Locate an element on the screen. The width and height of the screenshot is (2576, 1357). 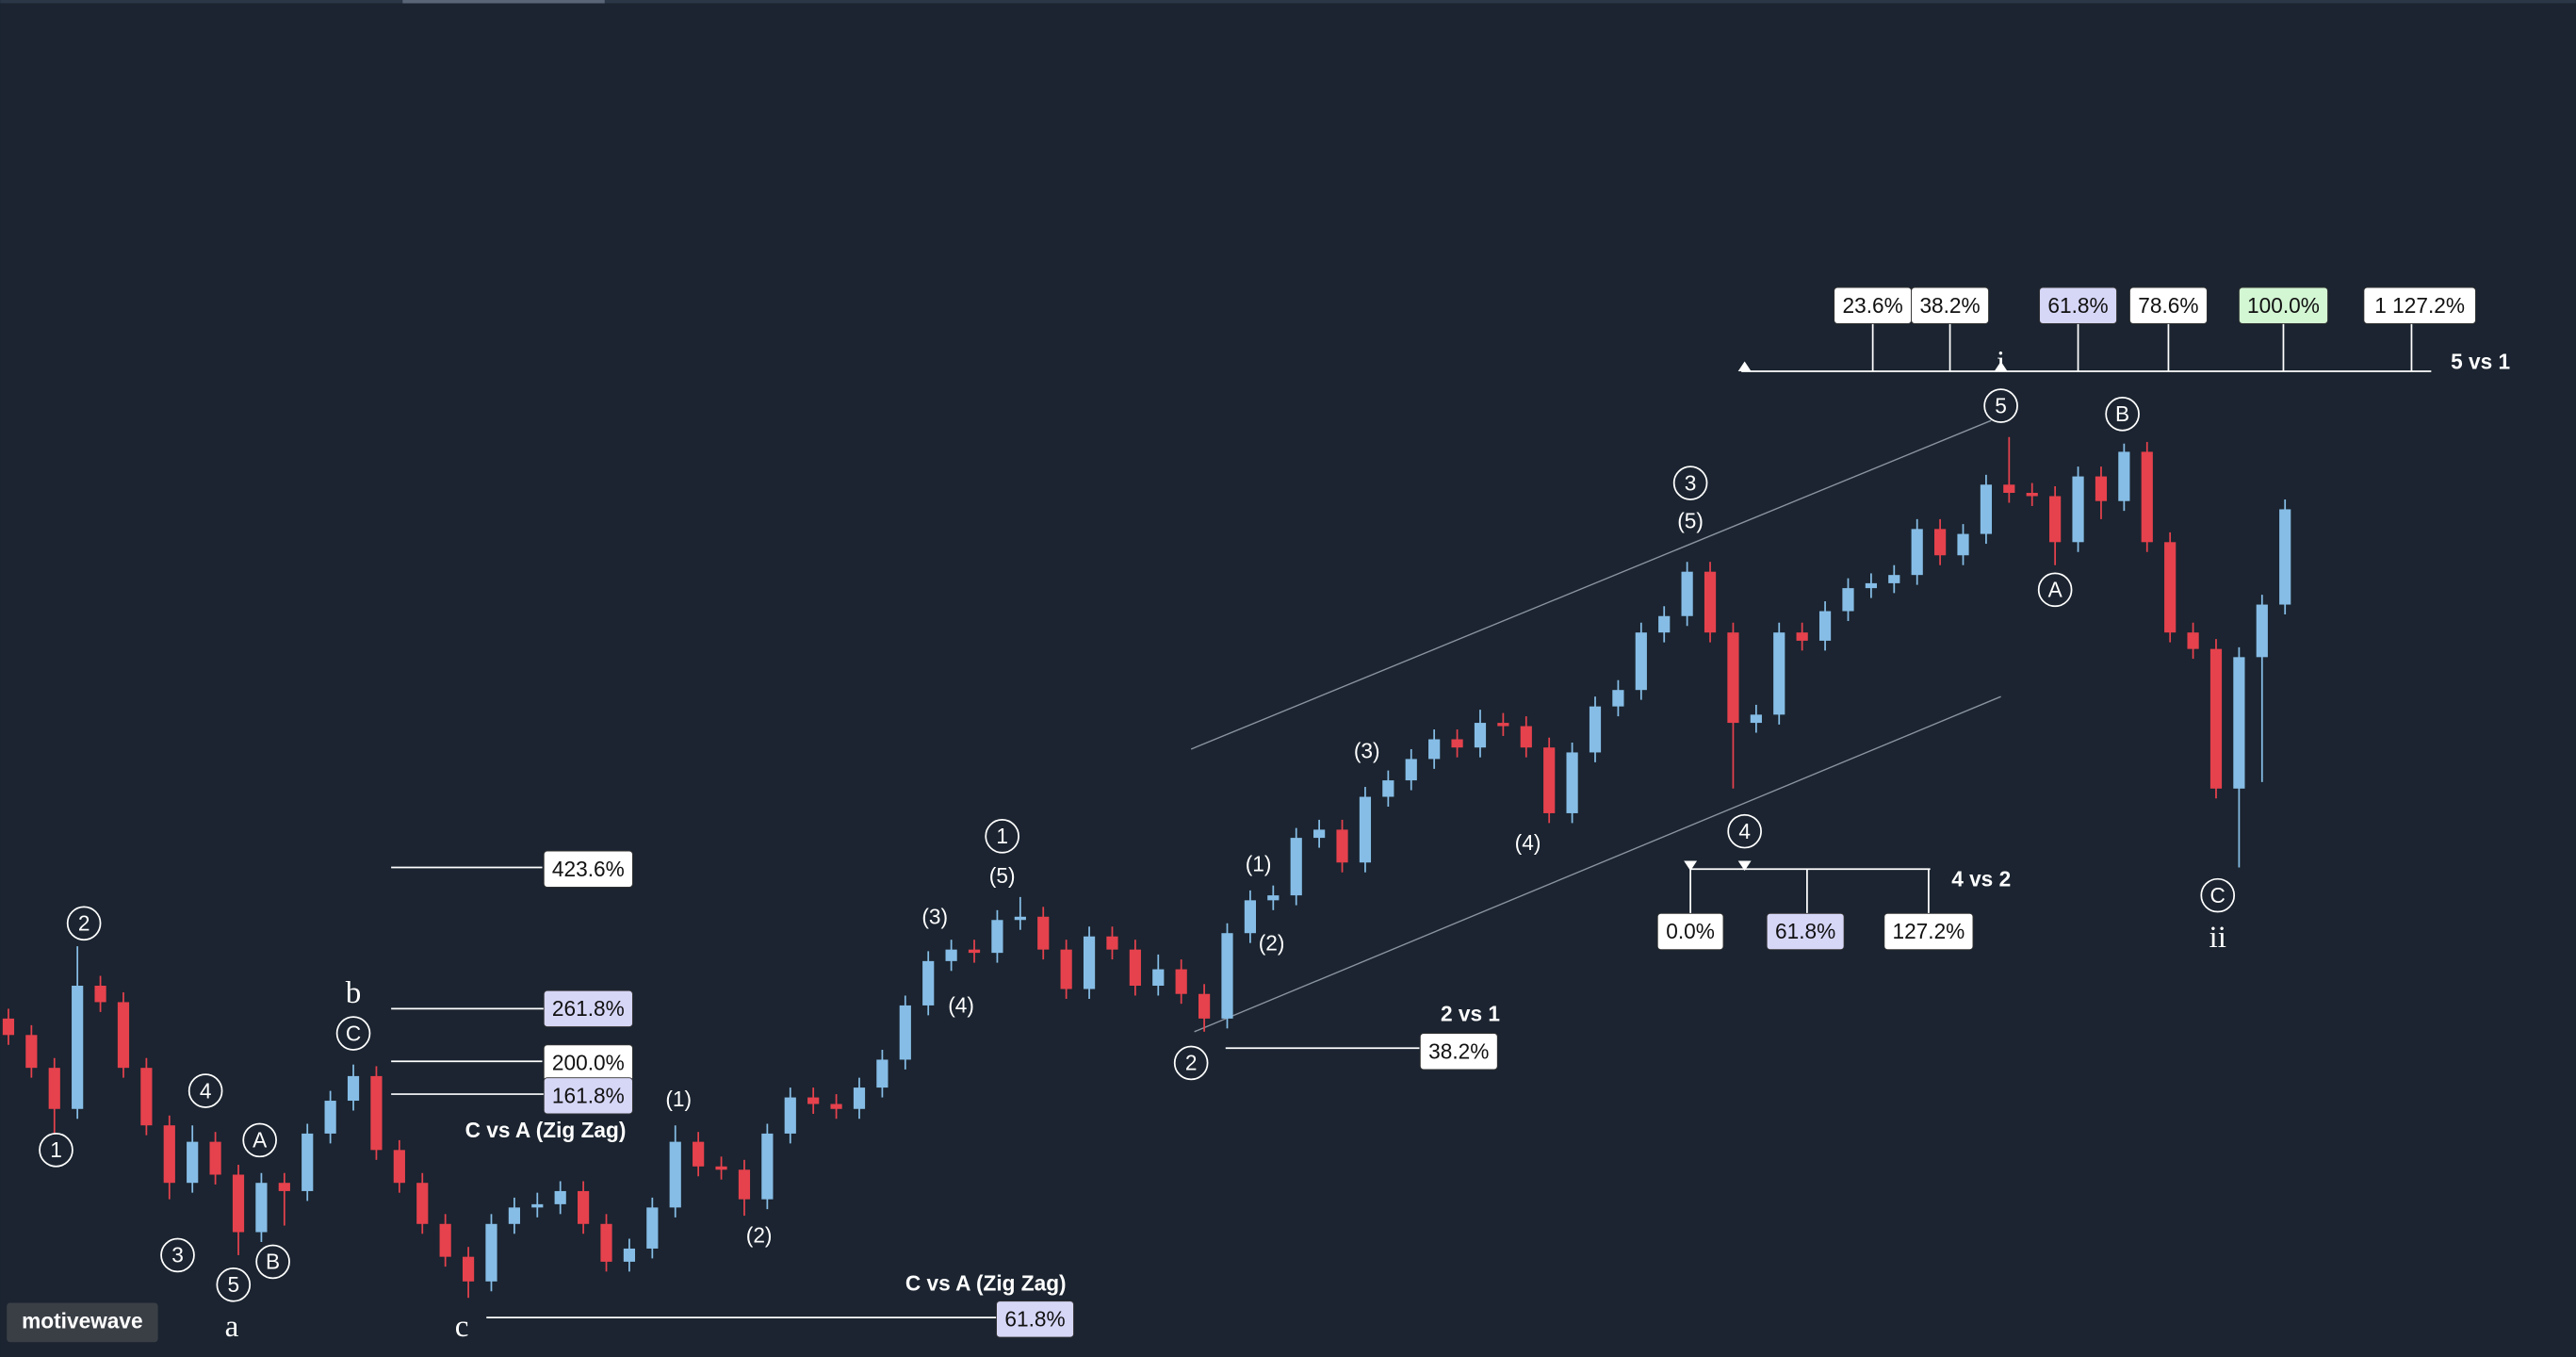
wave-label: (4) is located at coordinates (1528, 842).